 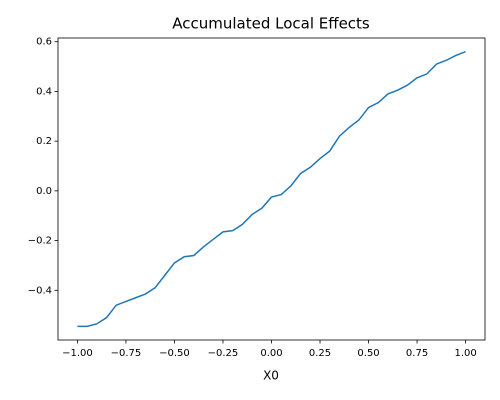 I want to click on x-tick-label: −0.75, so click(x=126, y=353).